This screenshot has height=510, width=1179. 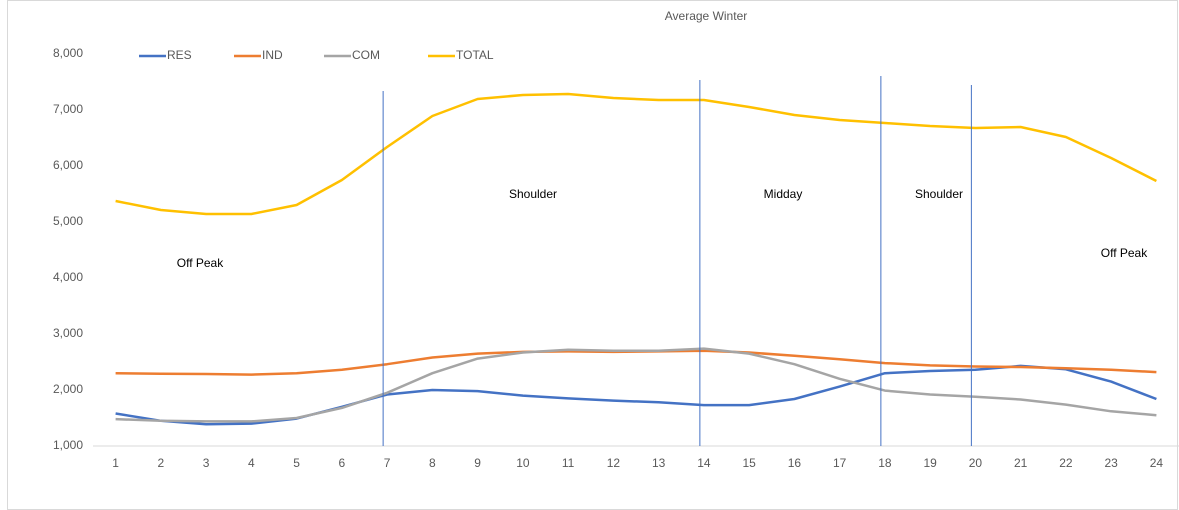 I want to click on x-tick-label: 11, so click(x=568, y=463).